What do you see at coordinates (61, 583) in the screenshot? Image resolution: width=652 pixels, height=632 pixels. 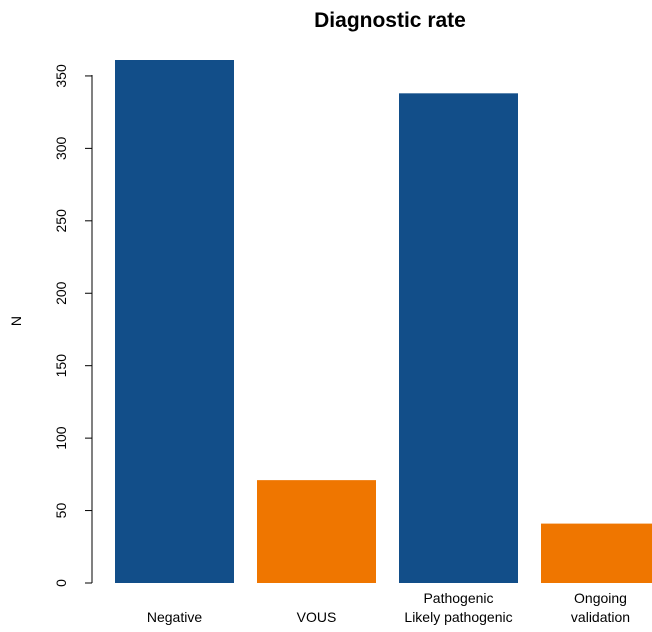 I see `y-tick-label: 0` at bounding box center [61, 583].